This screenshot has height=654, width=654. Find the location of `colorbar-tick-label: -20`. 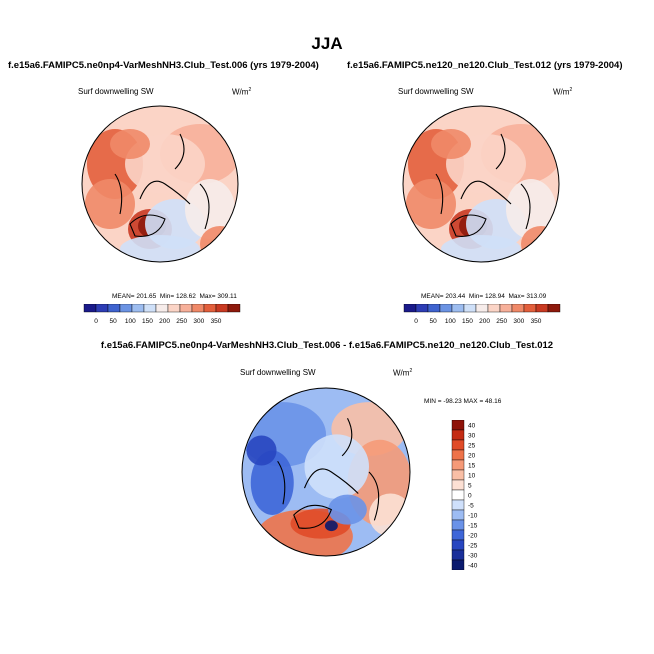

colorbar-tick-label: -20 is located at coordinates (473, 536).